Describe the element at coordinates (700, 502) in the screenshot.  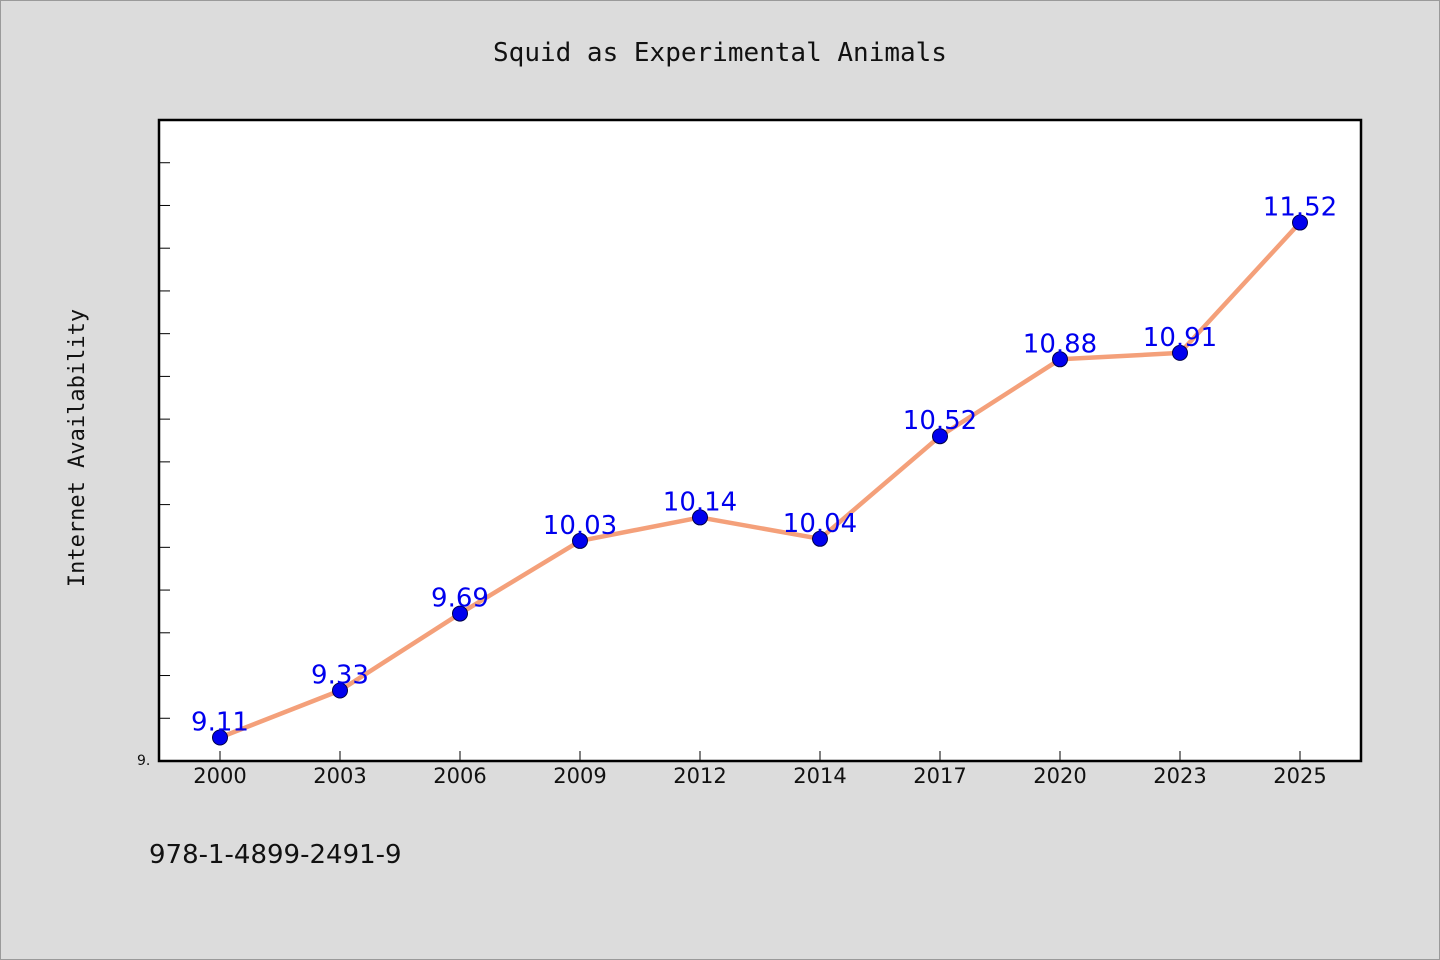
I see `data-label: 10.14` at that location.